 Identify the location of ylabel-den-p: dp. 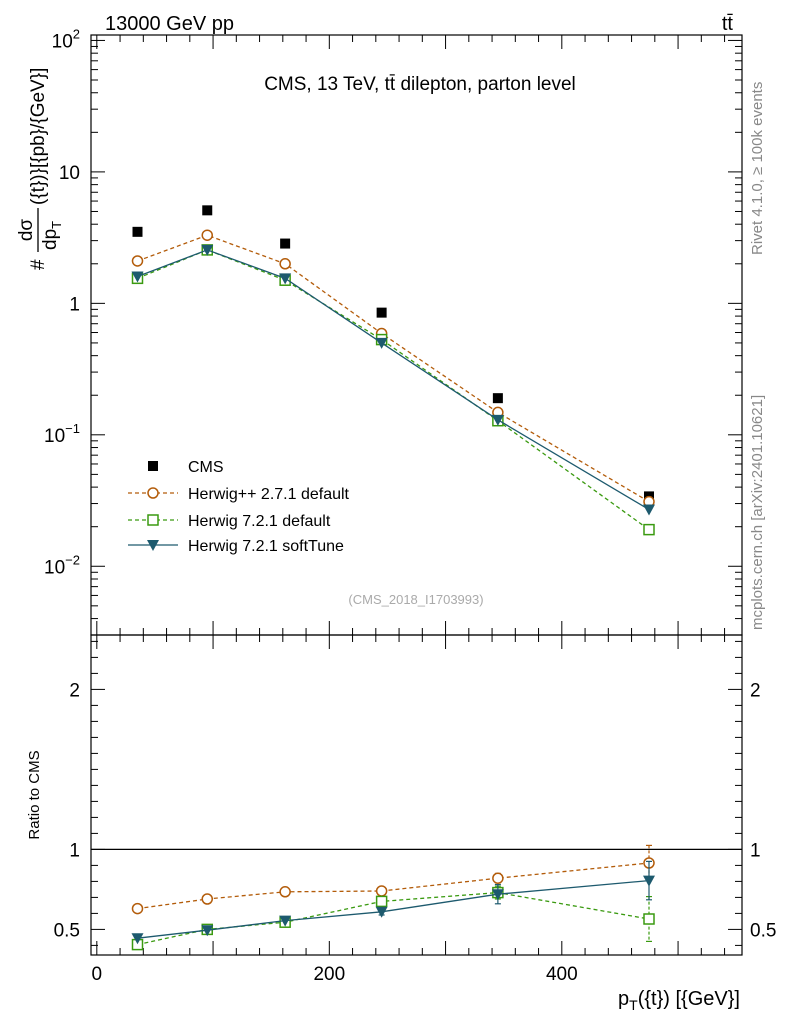
(50, 239).